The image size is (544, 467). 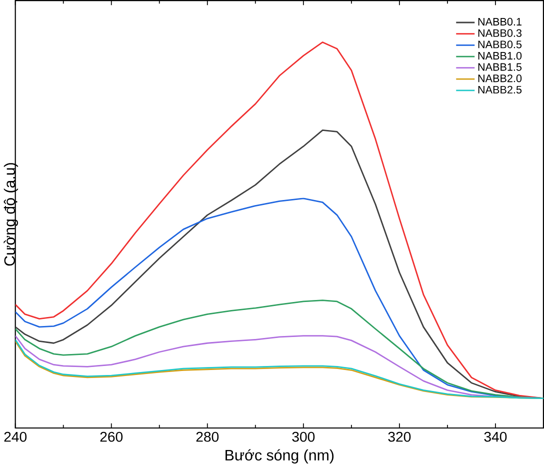 What do you see at coordinates (111, 437) in the screenshot?
I see `x-tick-label: 260` at bounding box center [111, 437].